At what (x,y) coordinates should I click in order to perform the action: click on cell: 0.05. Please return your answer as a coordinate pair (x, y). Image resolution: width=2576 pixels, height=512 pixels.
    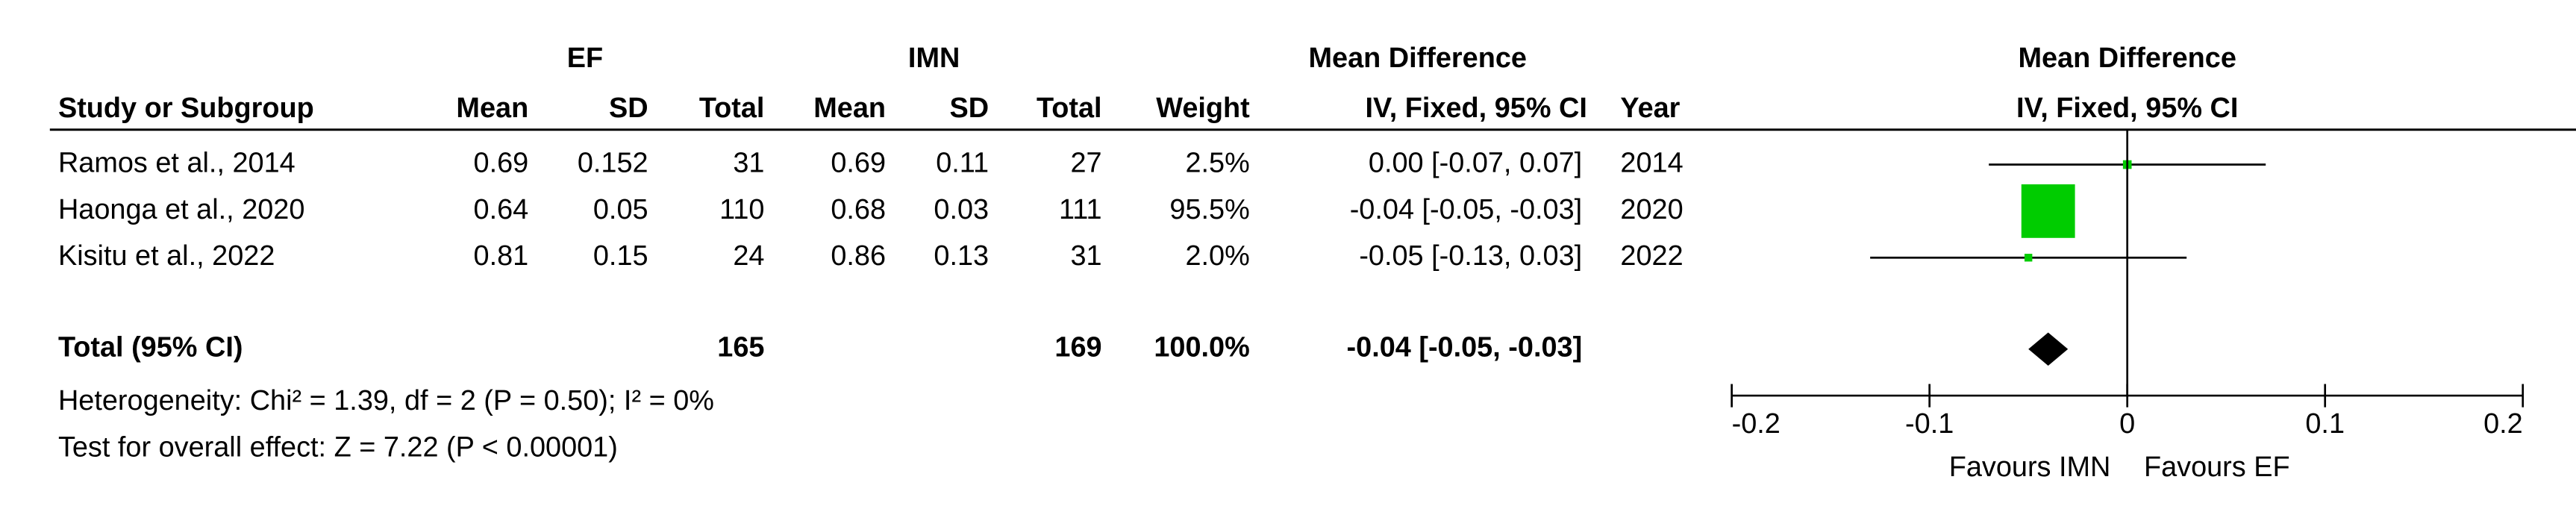
    Looking at the image, I should click on (620, 209).